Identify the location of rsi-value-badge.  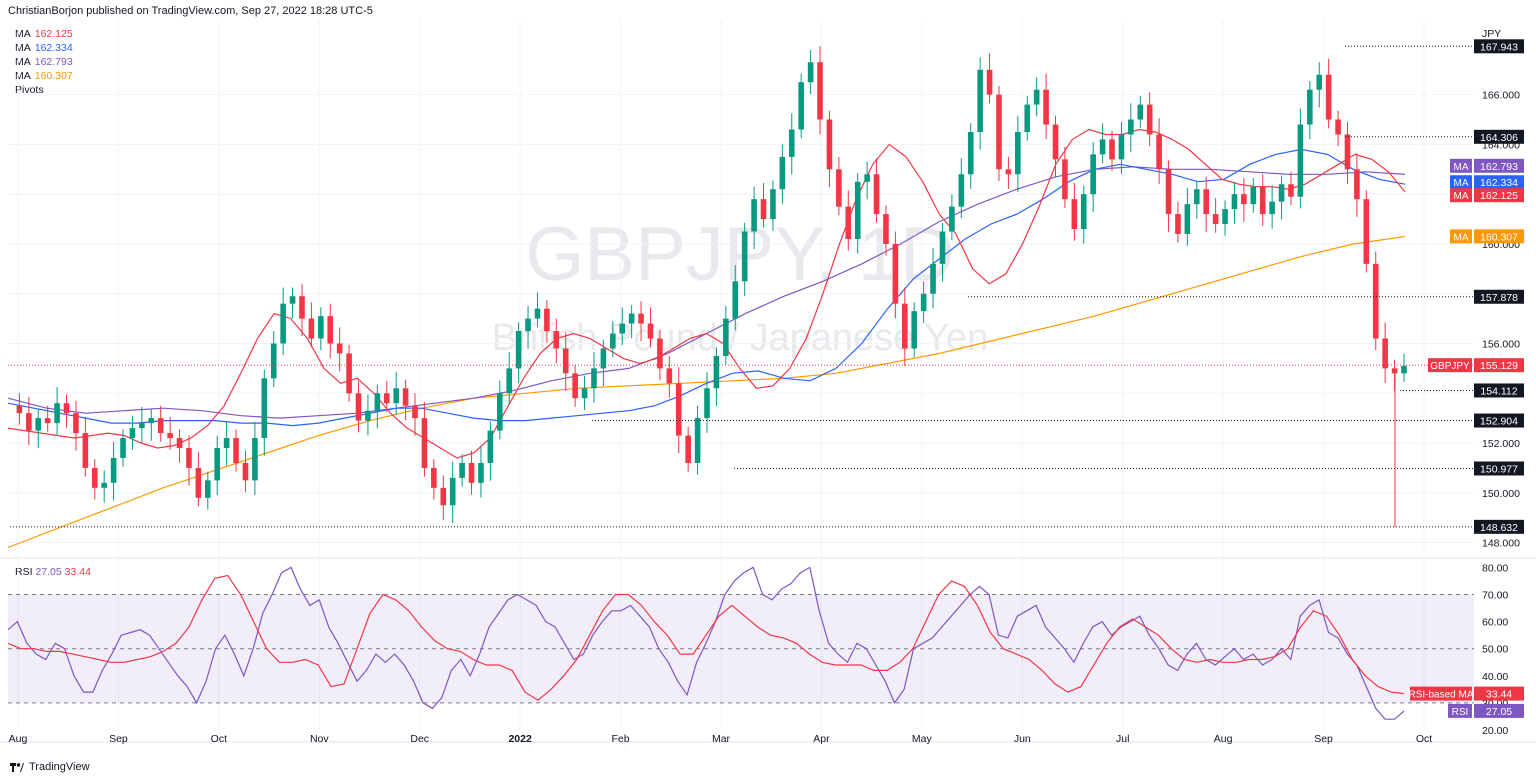
(1499, 693).